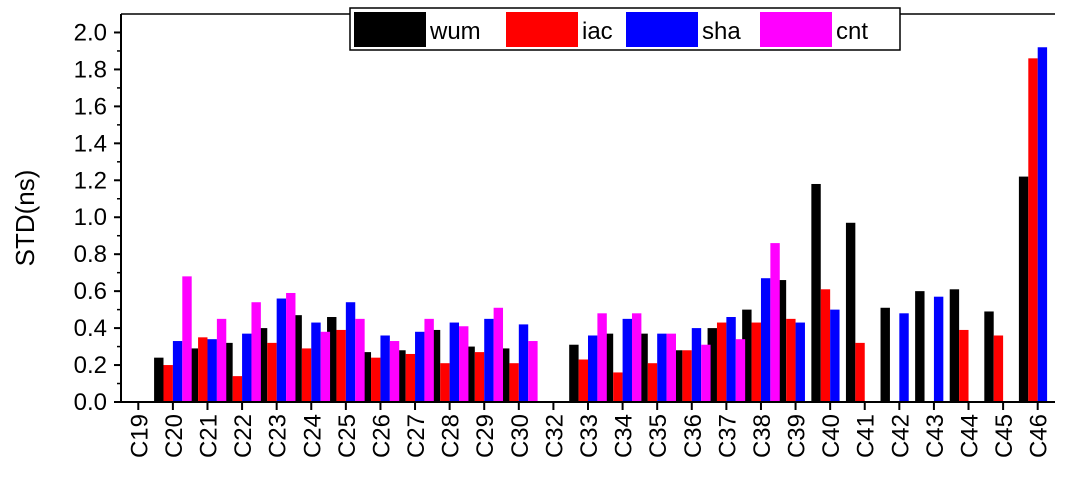  Describe the element at coordinates (451, 436) in the screenshot. I see `x-tick-label-C28: C28` at that location.